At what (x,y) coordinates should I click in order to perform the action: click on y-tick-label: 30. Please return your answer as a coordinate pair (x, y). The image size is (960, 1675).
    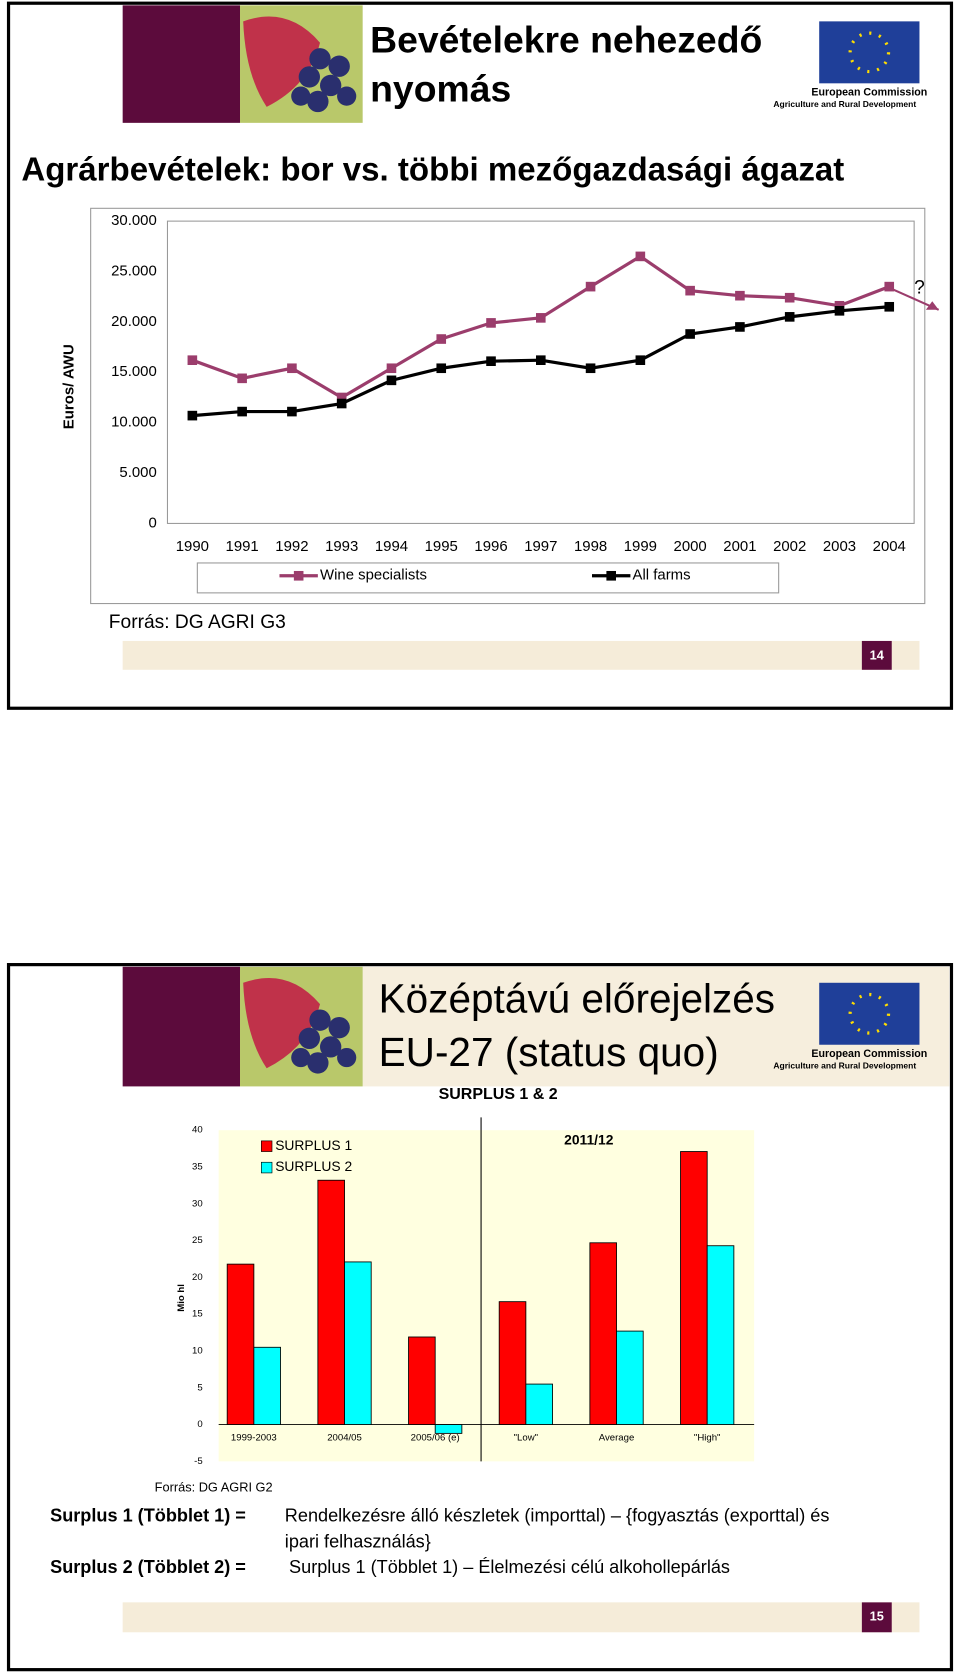
    Looking at the image, I should click on (197, 1203).